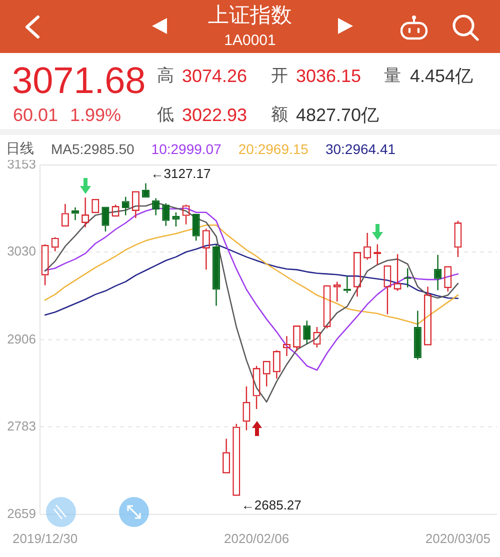  I want to click on x-tick-label: 2020/02/06, so click(257, 538).